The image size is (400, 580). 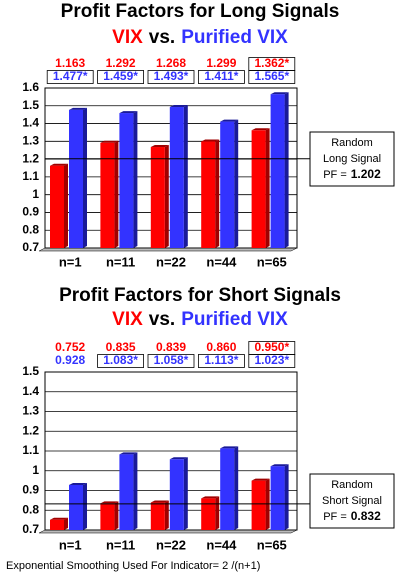 I want to click on y-tick-label: 1, so click(x=35, y=194).